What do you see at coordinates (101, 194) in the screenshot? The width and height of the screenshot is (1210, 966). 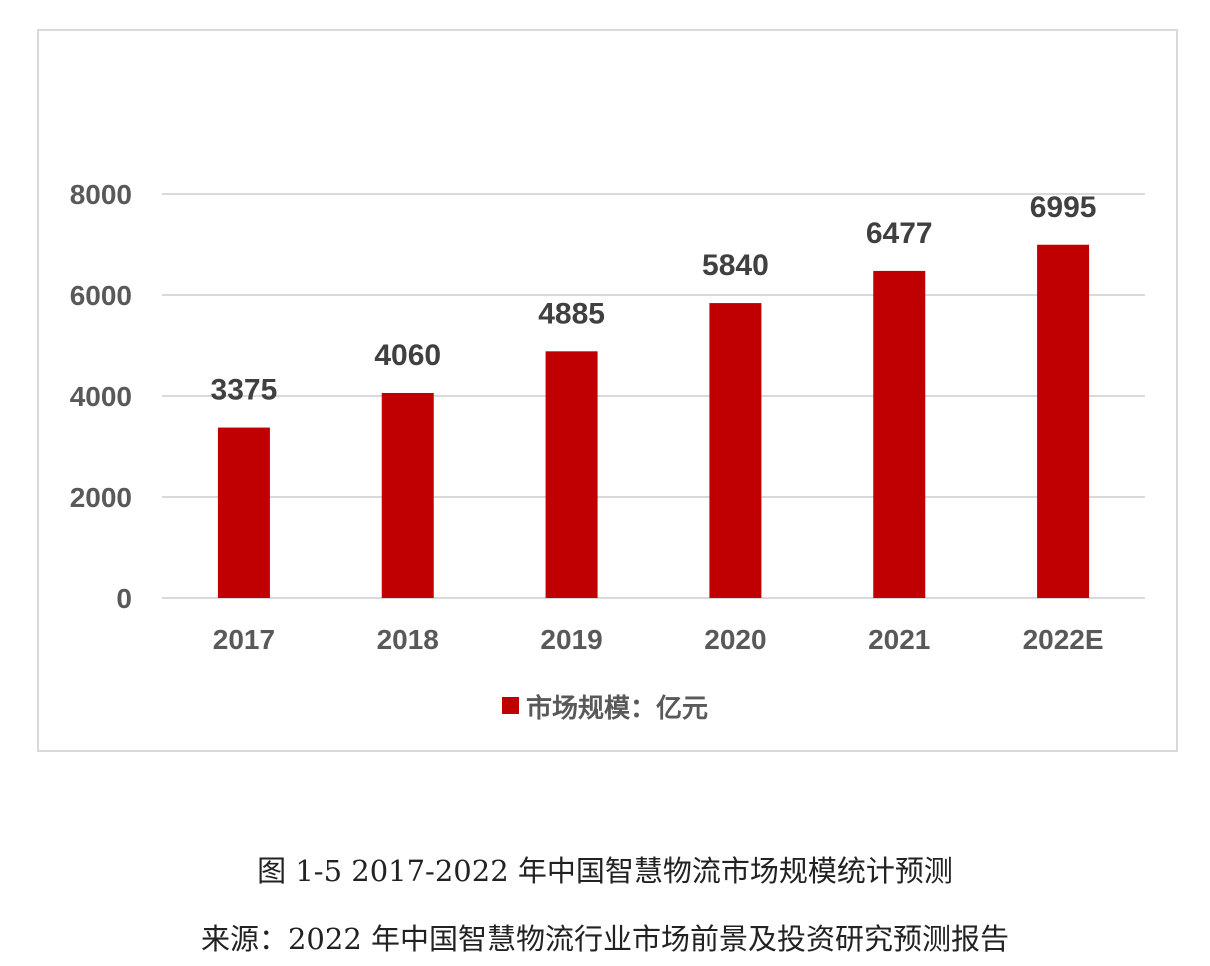 I see `y-tick-label: 8000` at bounding box center [101, 194].